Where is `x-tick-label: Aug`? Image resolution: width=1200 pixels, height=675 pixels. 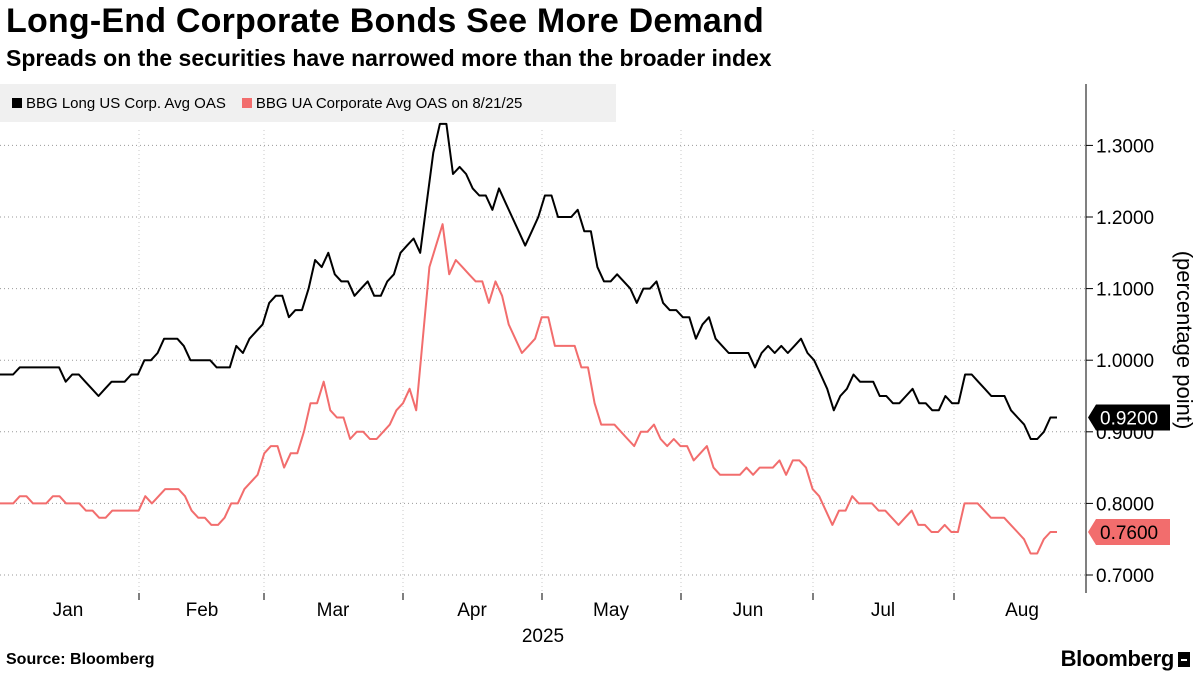 x-tick-label: Aug is located at coordinates (1022, 610).